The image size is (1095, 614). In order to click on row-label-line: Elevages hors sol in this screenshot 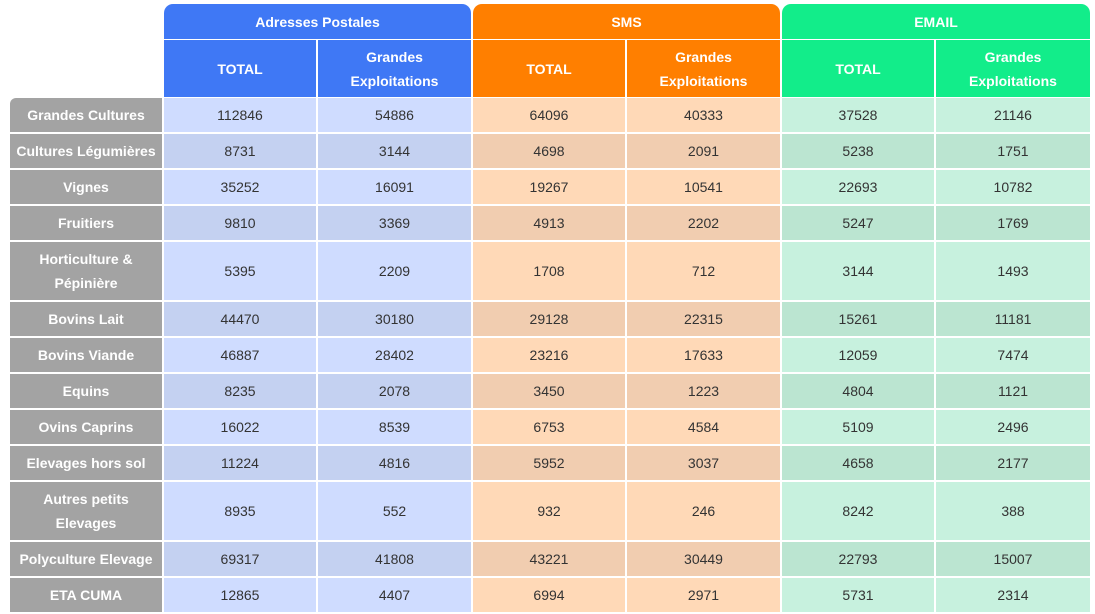, I will do `click(86, 463)`.